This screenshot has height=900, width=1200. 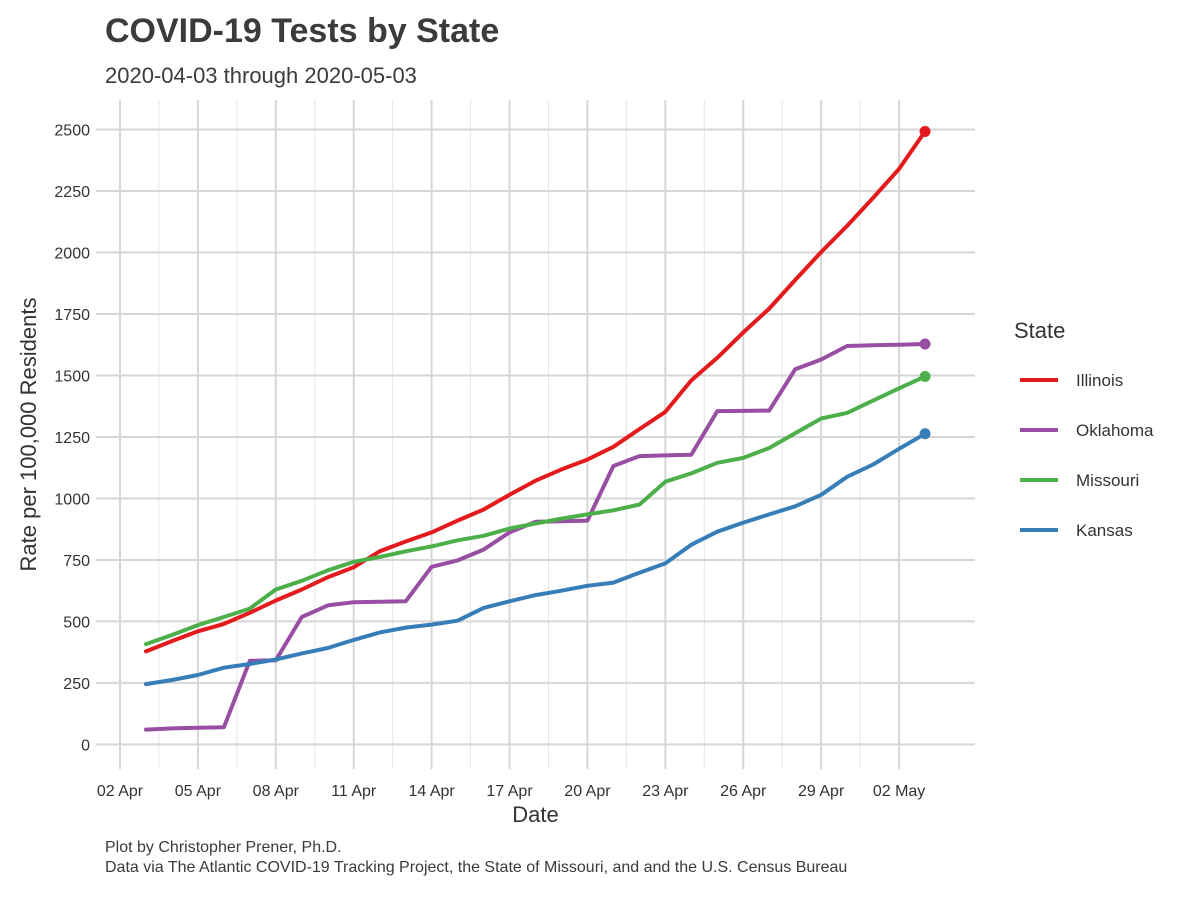 What do you see at coordinates (261, 75) in the screenshot?
I see `chart-subtitle: 2020-04-03 through 2020-05-03` at bounding box center [261, 75].